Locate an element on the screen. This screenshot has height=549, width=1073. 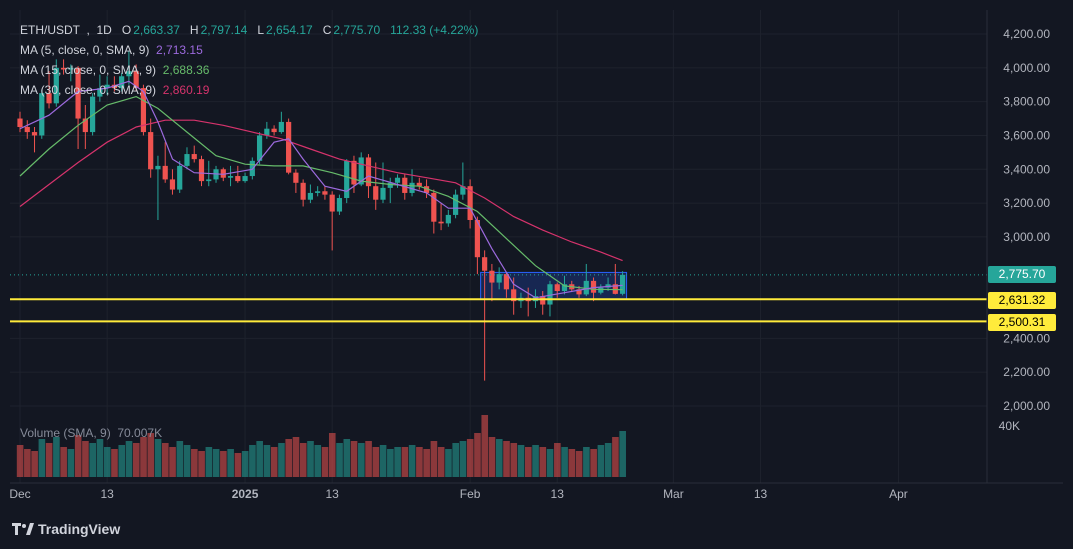
price-tick-label: 3,200.00 is located at coordinates (1026, 203).